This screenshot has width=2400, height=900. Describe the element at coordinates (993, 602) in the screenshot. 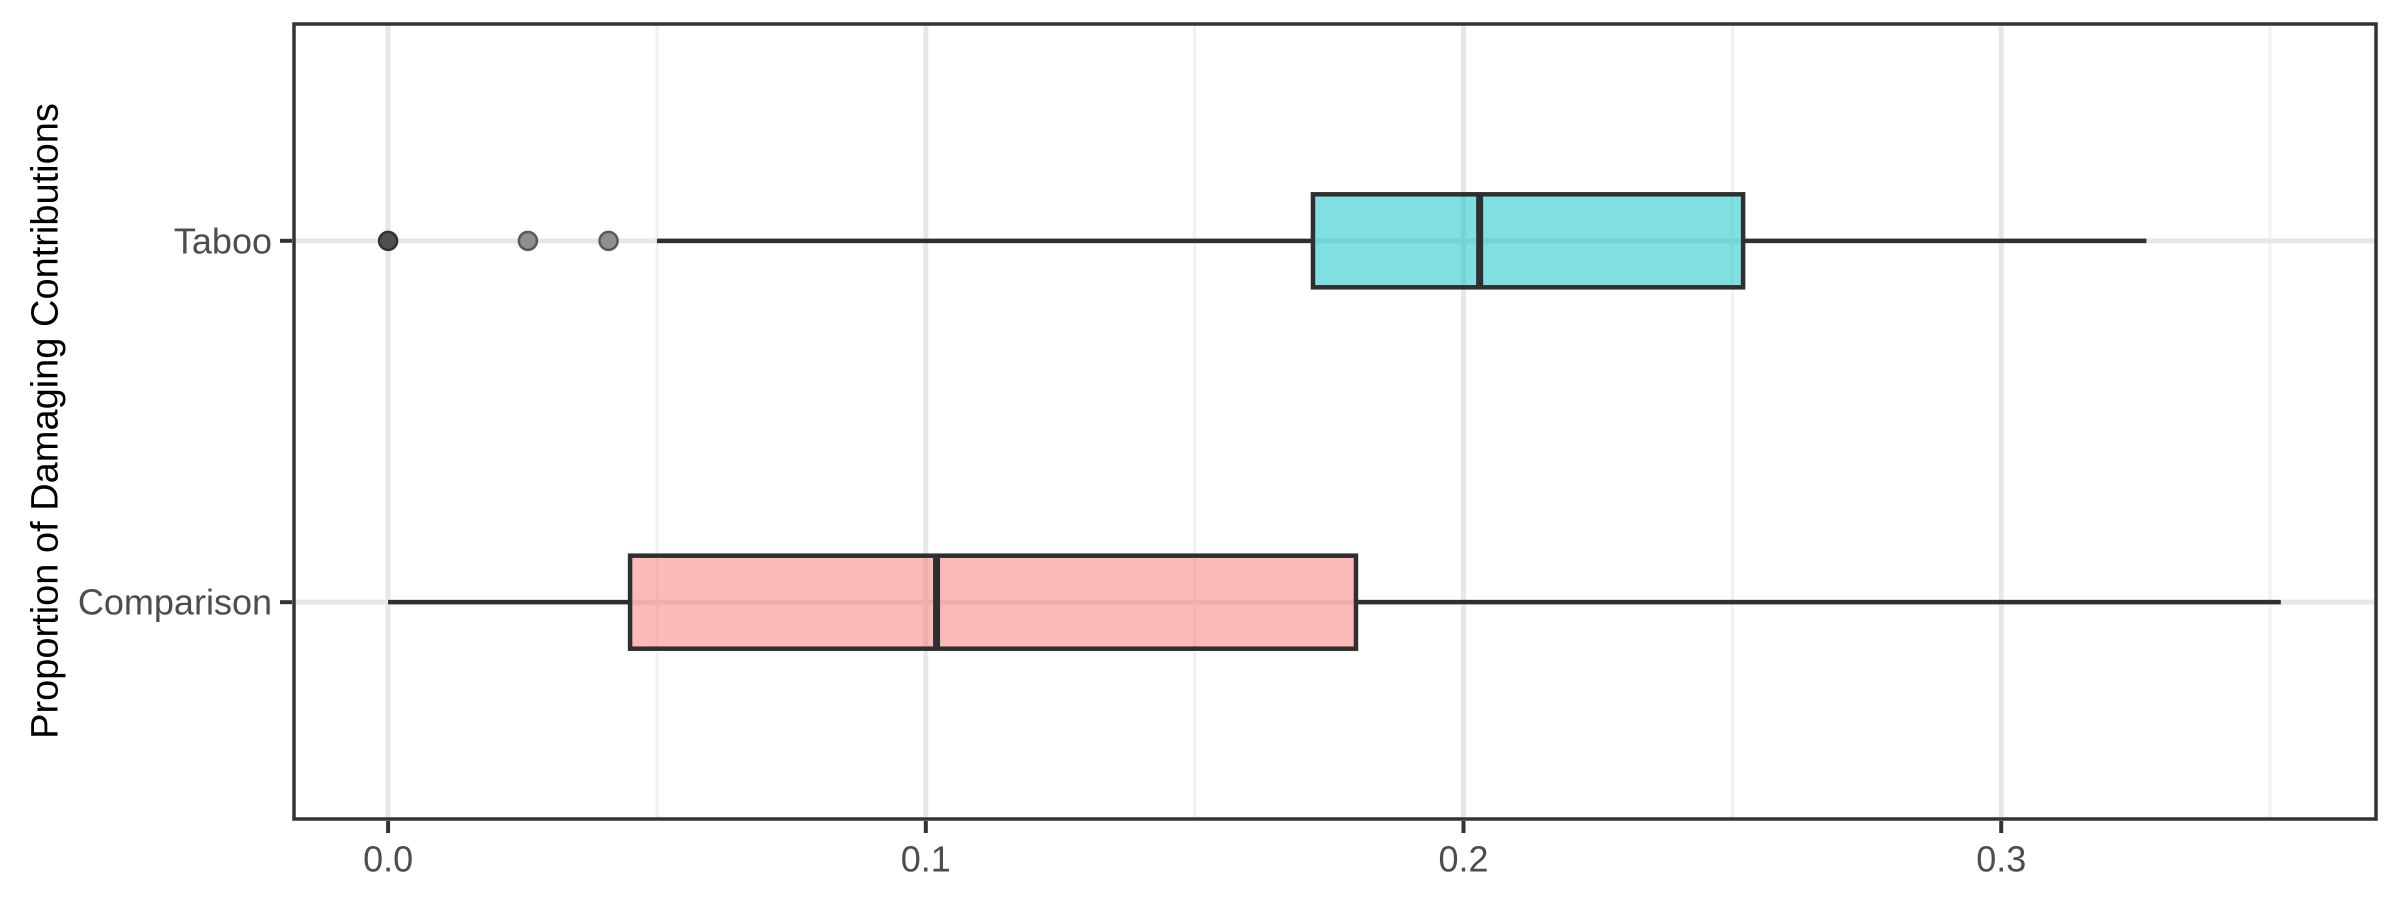

I see `box-comparison` at that location.